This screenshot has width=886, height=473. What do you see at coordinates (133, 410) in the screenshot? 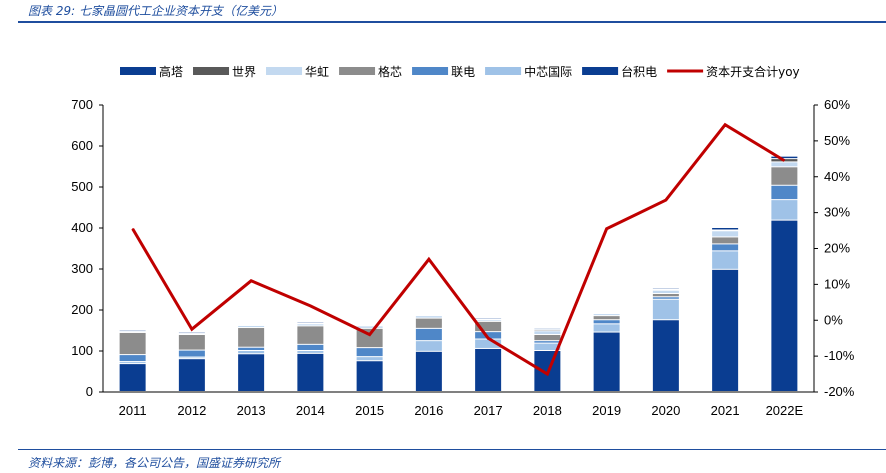
I see `x-tick-label: 2011` at bounding box center [133, 410].